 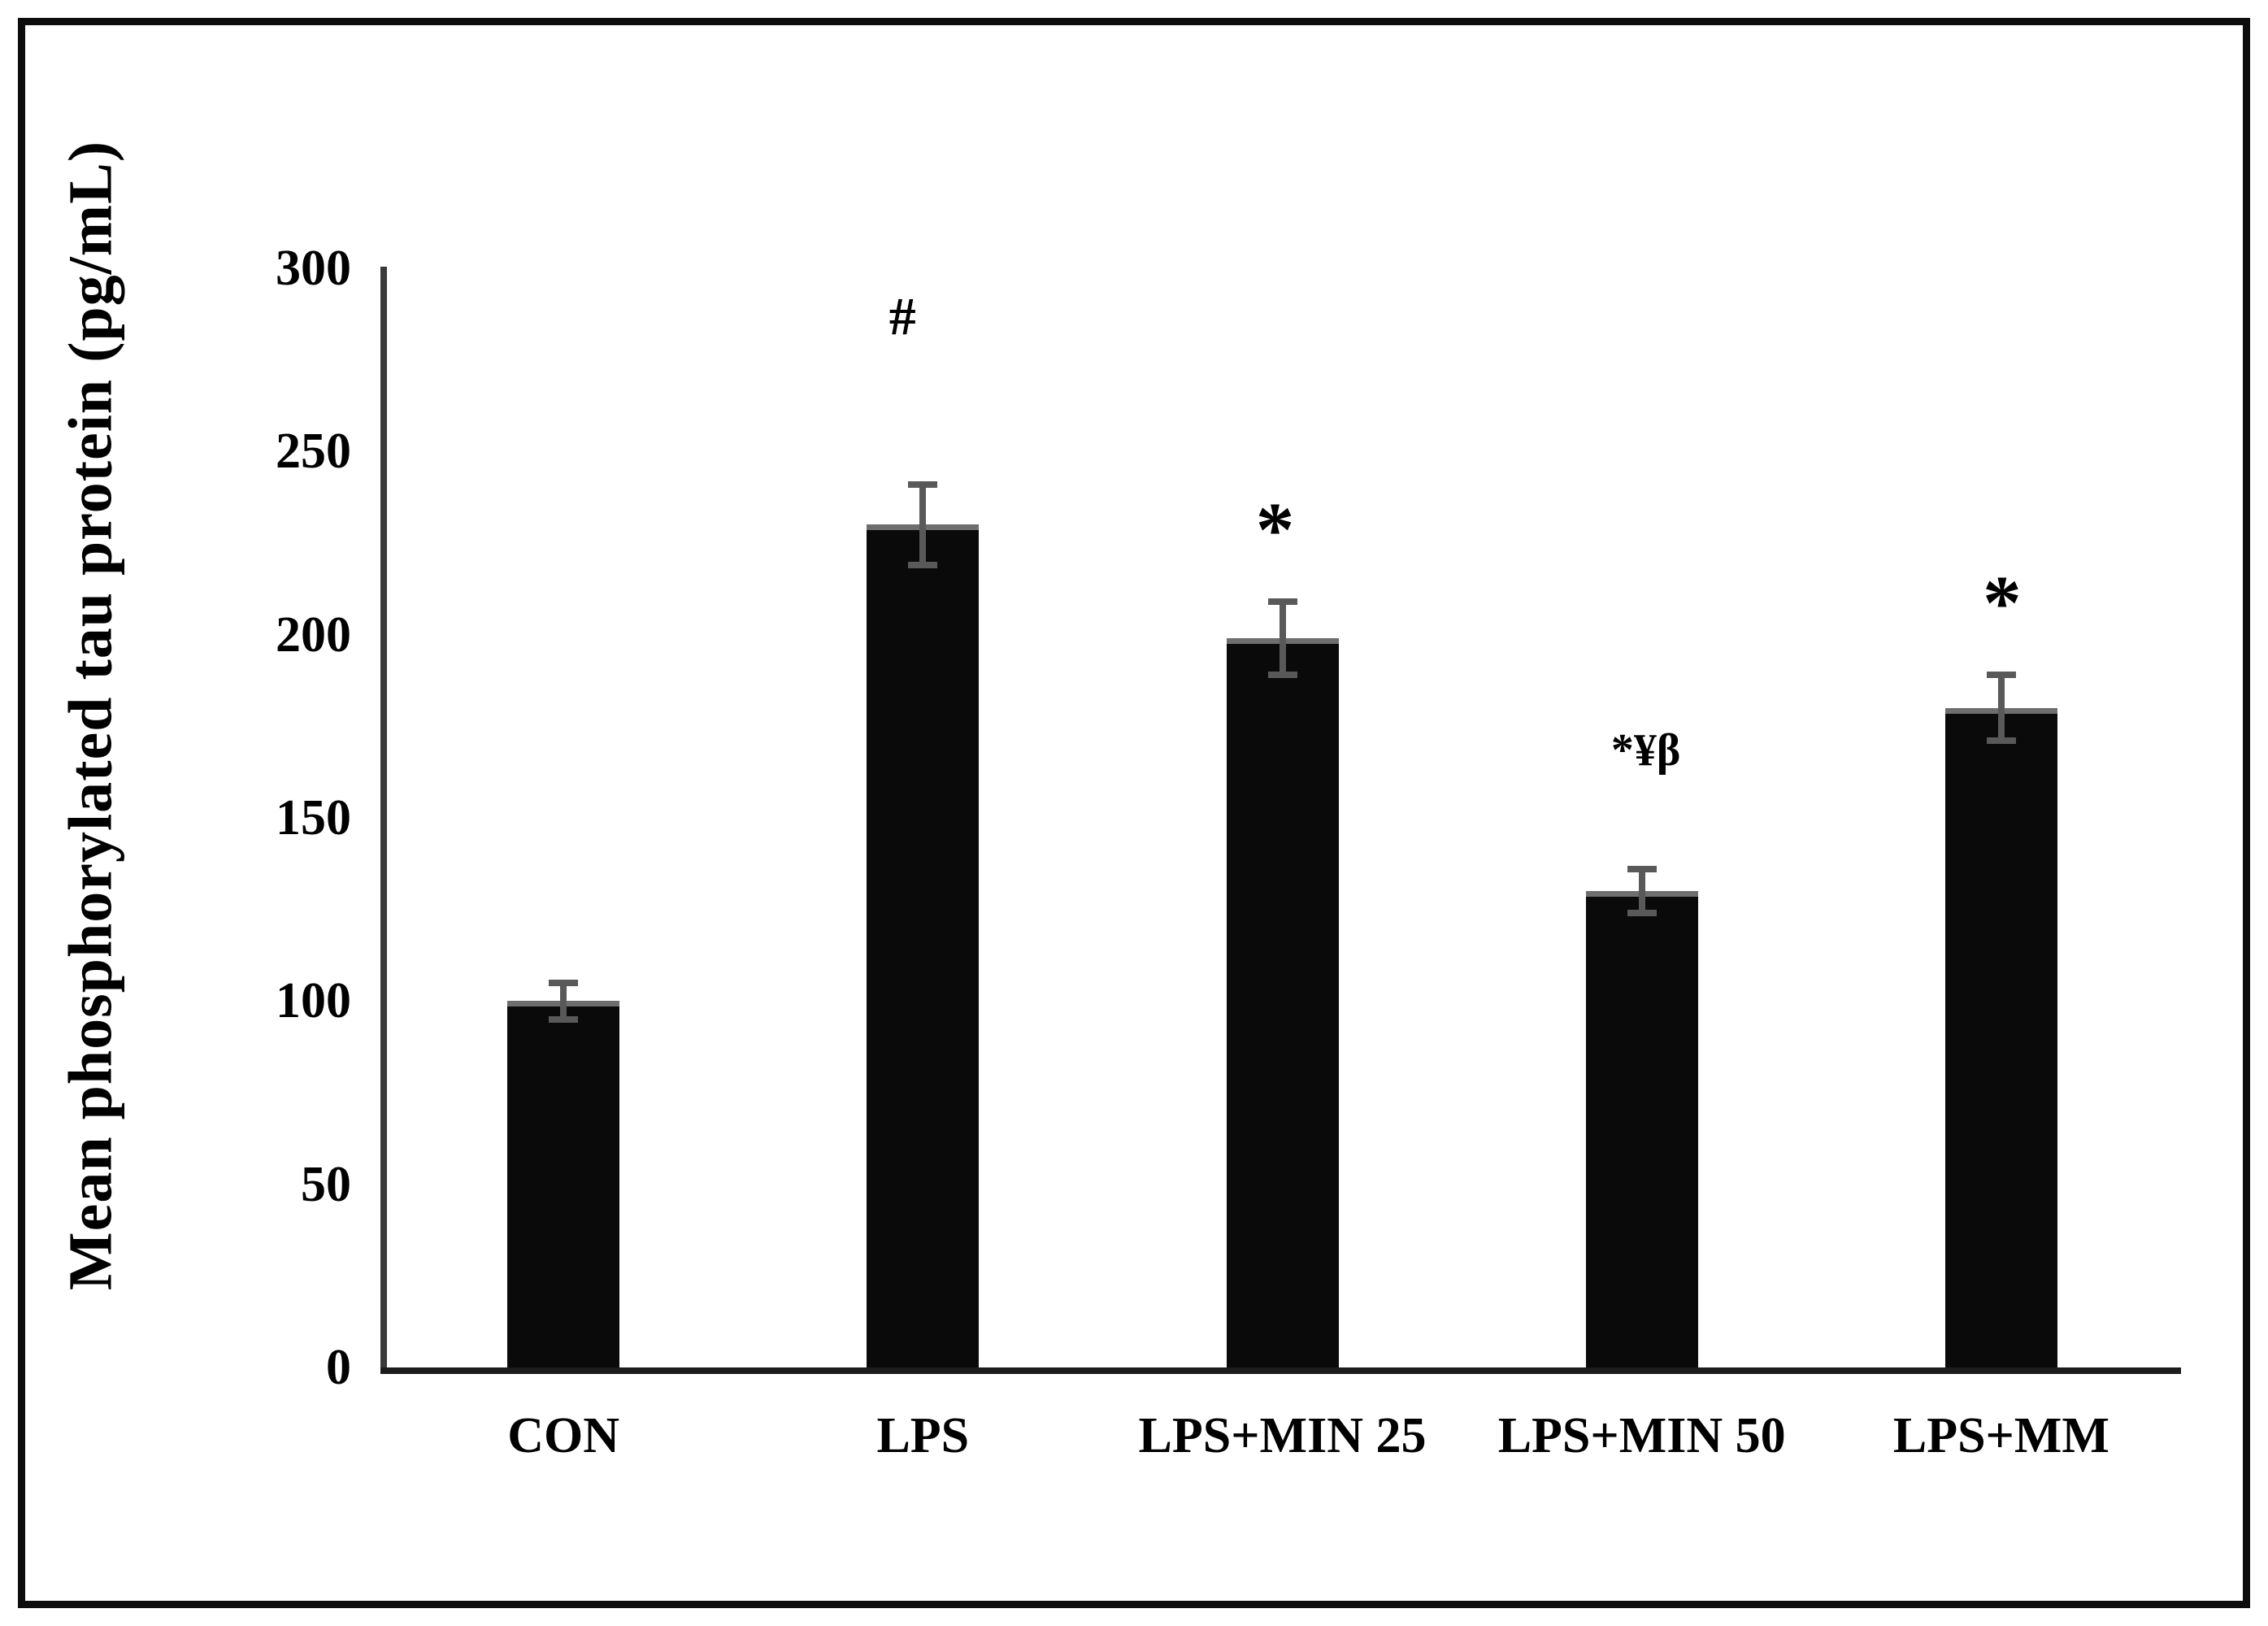 I want to click on y-tick-label: 150, so click(x=313, y=818).